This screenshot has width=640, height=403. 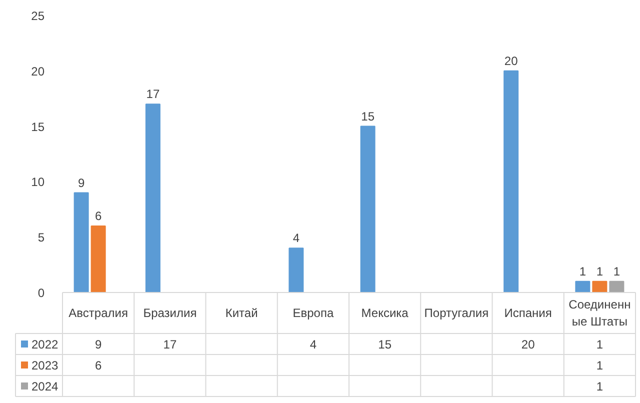 I want to click on data-label: 4, so click(x=313, y=345).